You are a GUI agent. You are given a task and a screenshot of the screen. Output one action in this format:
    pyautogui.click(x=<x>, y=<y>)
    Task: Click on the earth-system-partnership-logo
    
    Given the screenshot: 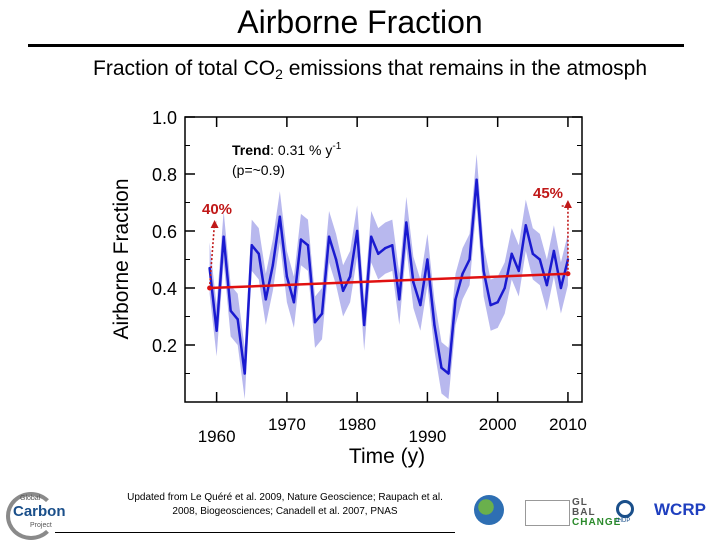 What is the action you would take?
    pyautogui.click(x=494, y=515)
    